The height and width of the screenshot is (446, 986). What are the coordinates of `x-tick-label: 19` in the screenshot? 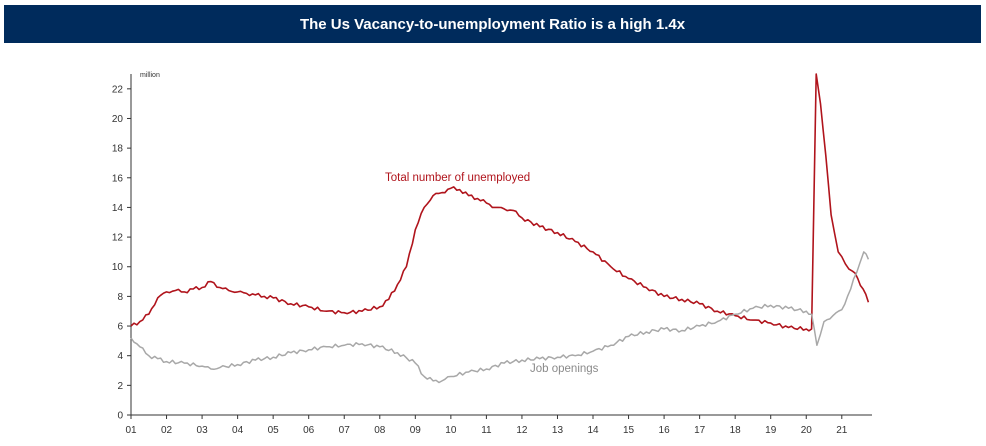 It's located at (771, 430).